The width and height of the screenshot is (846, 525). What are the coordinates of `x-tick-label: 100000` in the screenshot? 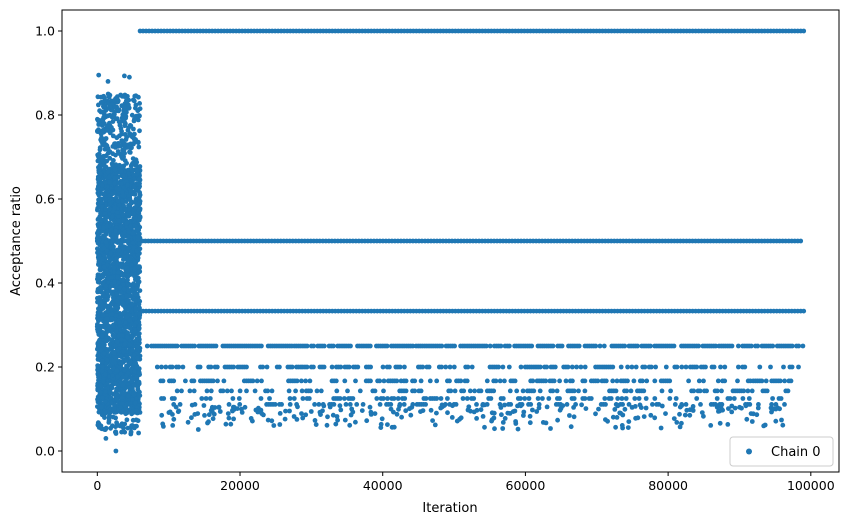 It's located at (811, 485).